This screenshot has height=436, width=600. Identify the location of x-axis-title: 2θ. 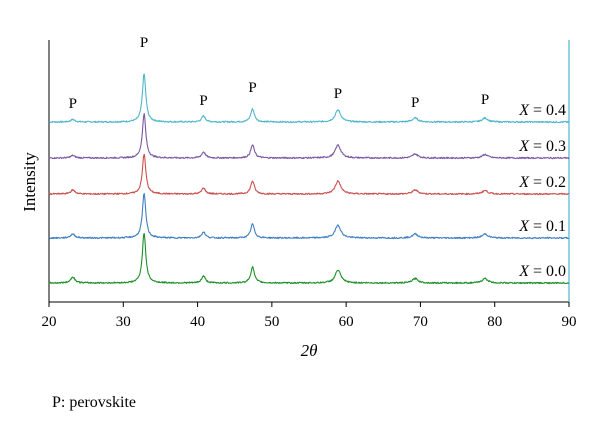
(309, 350).